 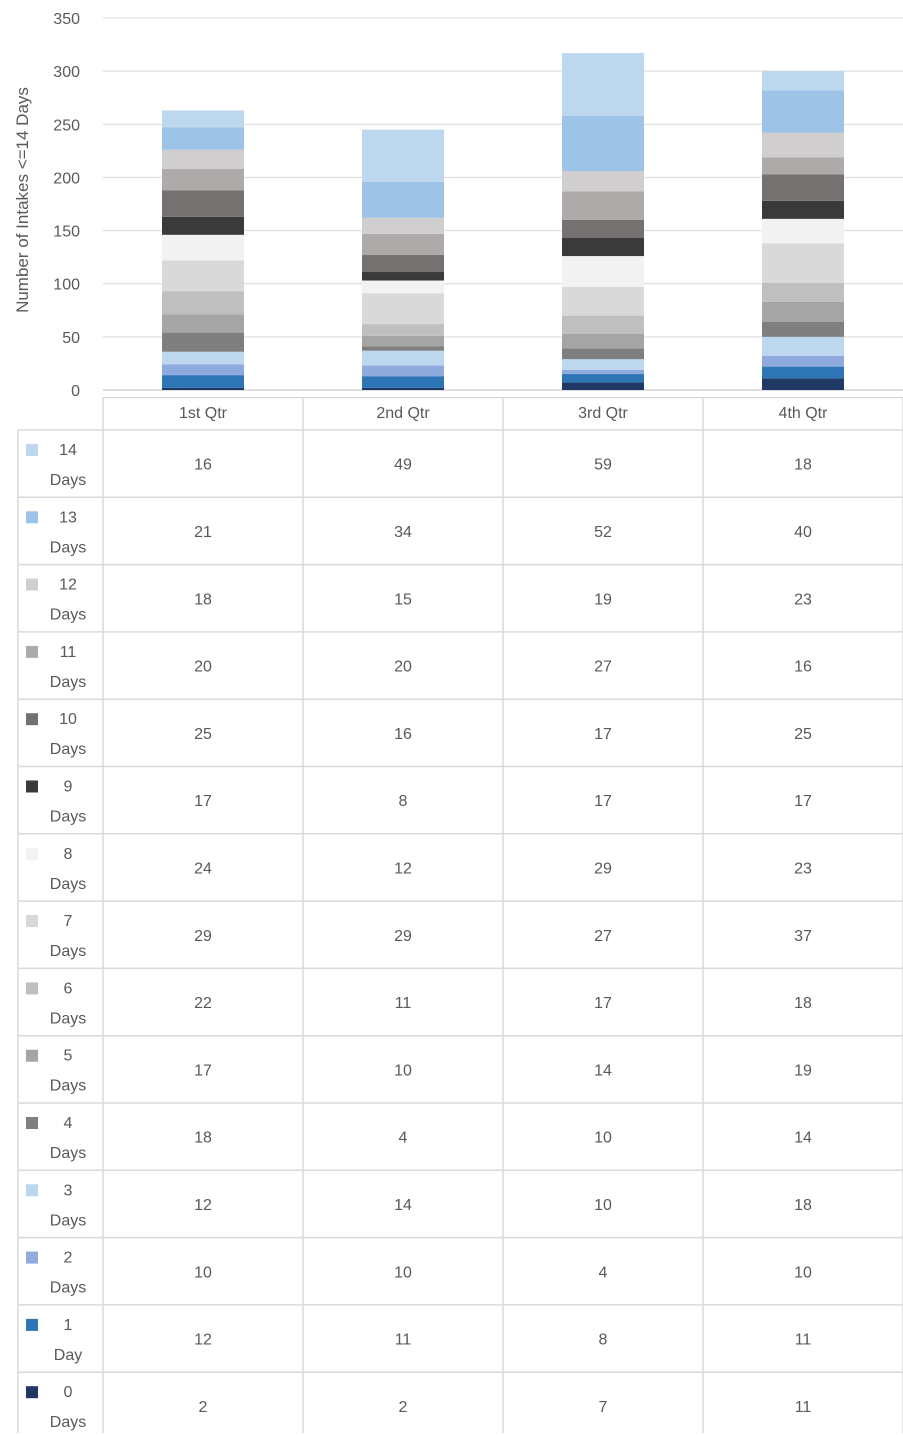 I want to click on x-category-label: 3rd Qtr, so click(x=603, y=413).